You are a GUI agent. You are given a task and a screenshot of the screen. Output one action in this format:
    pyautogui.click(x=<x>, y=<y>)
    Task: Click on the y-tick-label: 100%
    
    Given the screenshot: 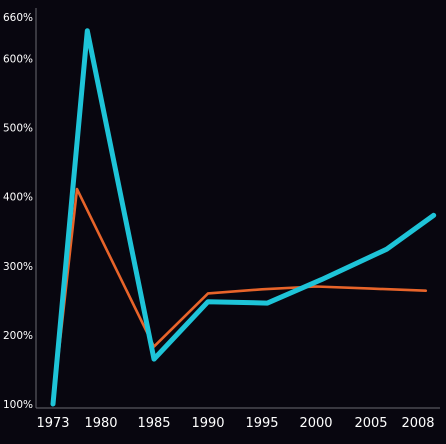 What is the action you would take?
    pyautogui.click(x=18, y=405)
    